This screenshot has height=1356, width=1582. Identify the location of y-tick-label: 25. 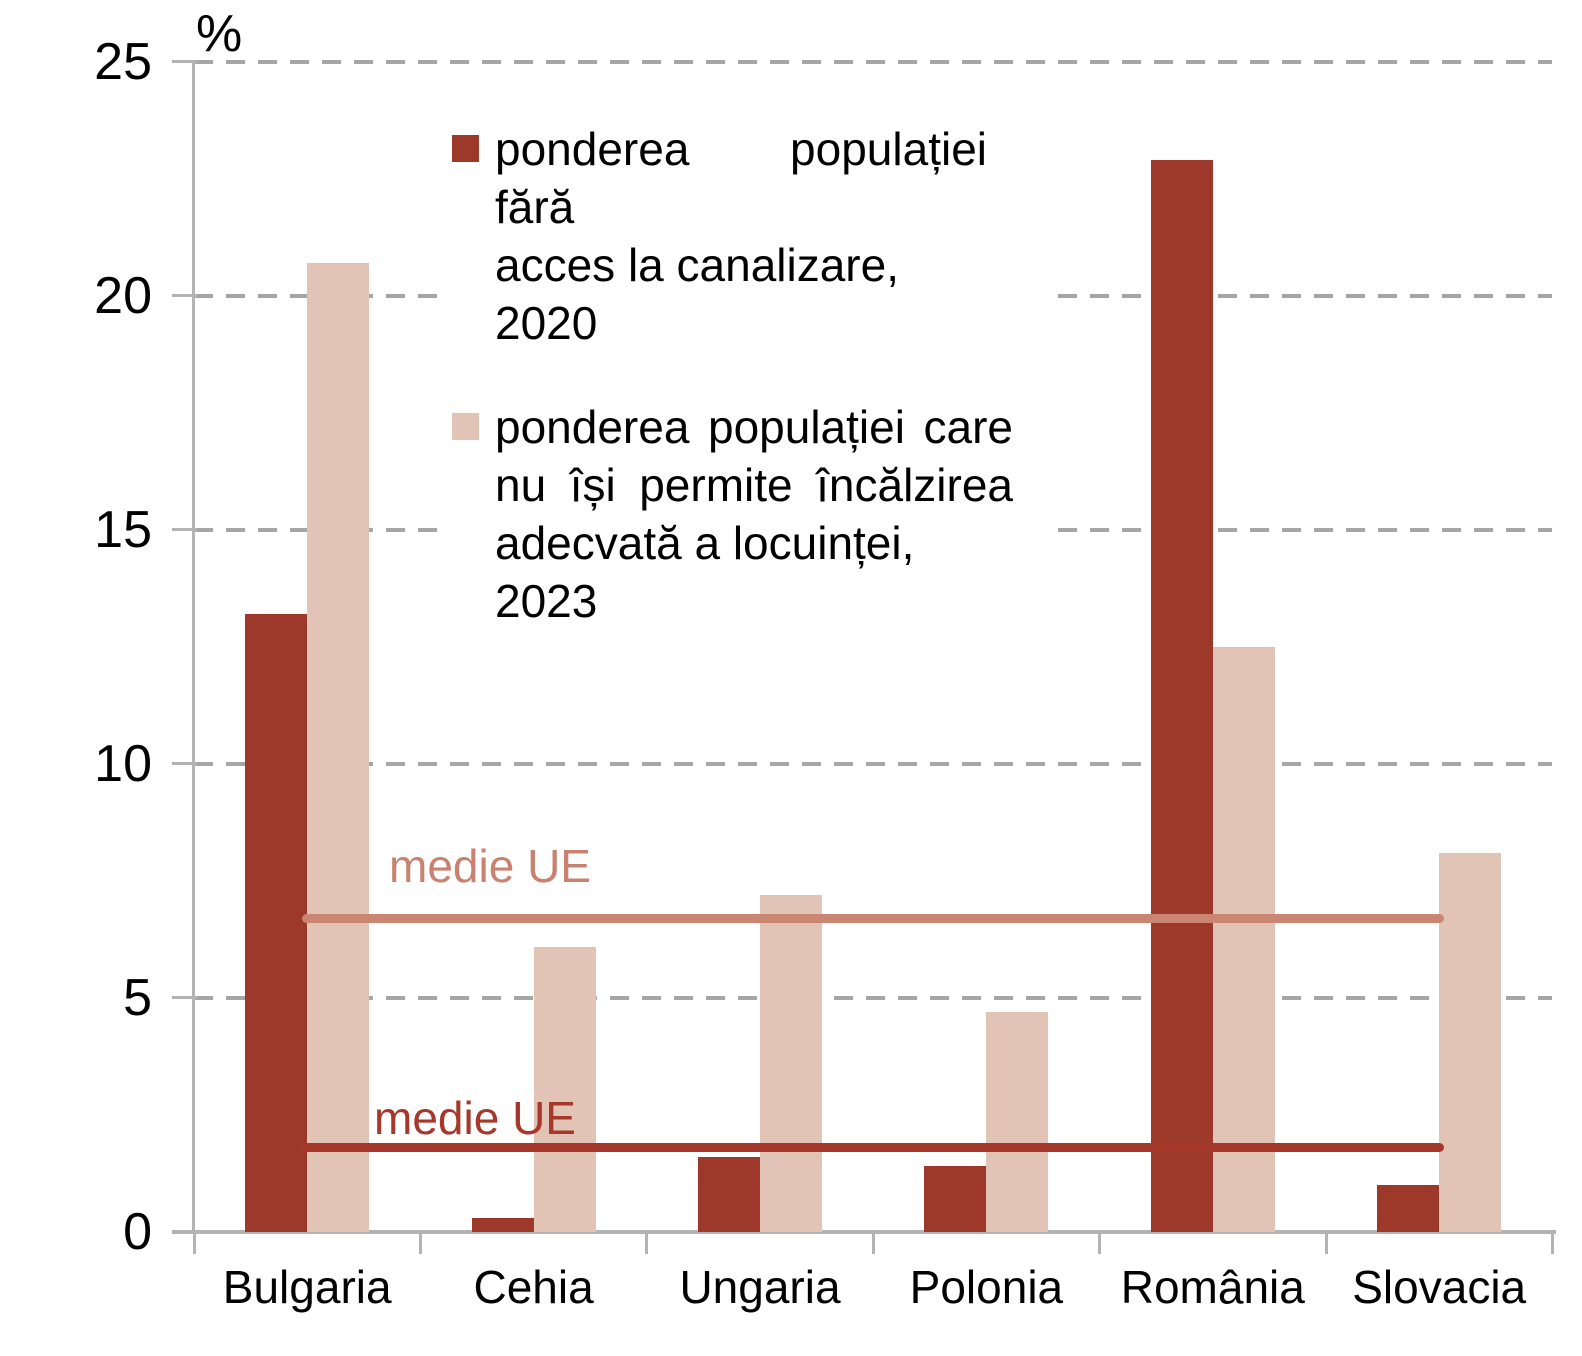
(123, 62).